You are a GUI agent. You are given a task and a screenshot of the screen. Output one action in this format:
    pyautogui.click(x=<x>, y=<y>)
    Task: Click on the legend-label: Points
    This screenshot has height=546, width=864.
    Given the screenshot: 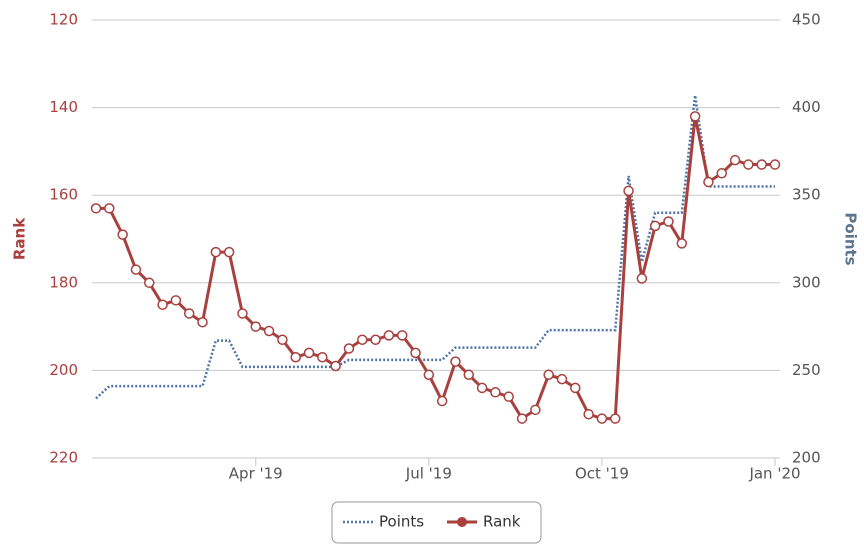 What is the action you would take?
    pyautogui.click(x=401, y=522)
    